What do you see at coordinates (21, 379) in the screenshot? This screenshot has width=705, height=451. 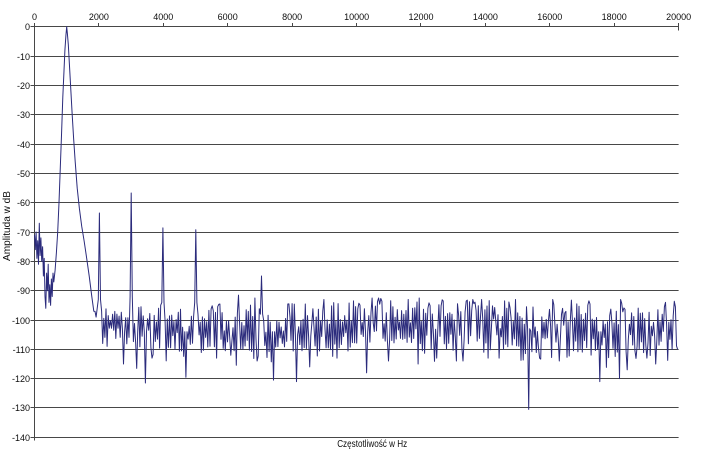 I see `svg-text: -120` at bounding box center [21, 379].